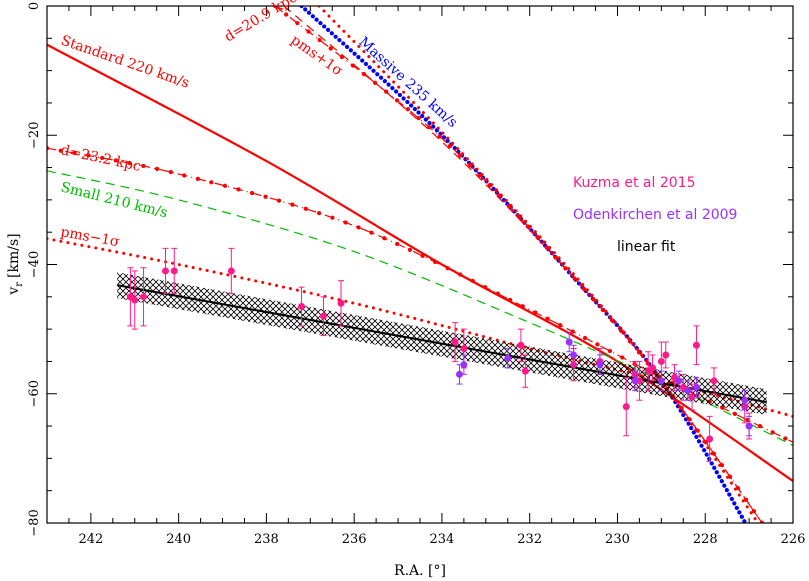 The image size is (809, 581). I want to click on x-tick-label: 226, so click(793, 539).